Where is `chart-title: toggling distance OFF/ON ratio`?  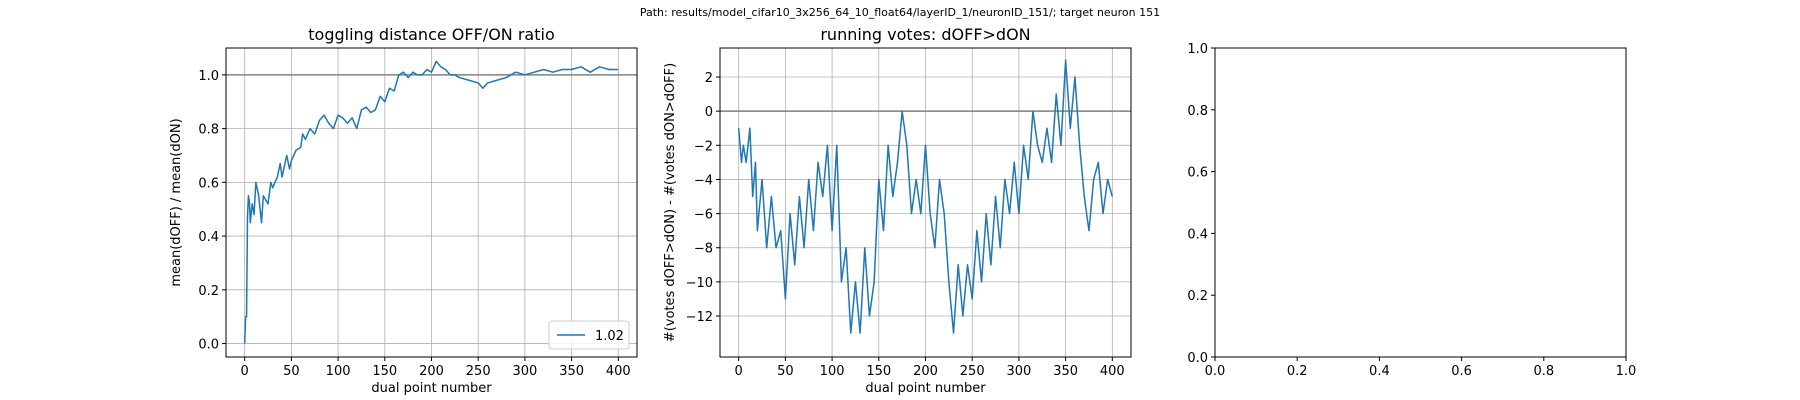
chart-title: toggling distance OFF/ON ratio is located at coordinates (431, 34).